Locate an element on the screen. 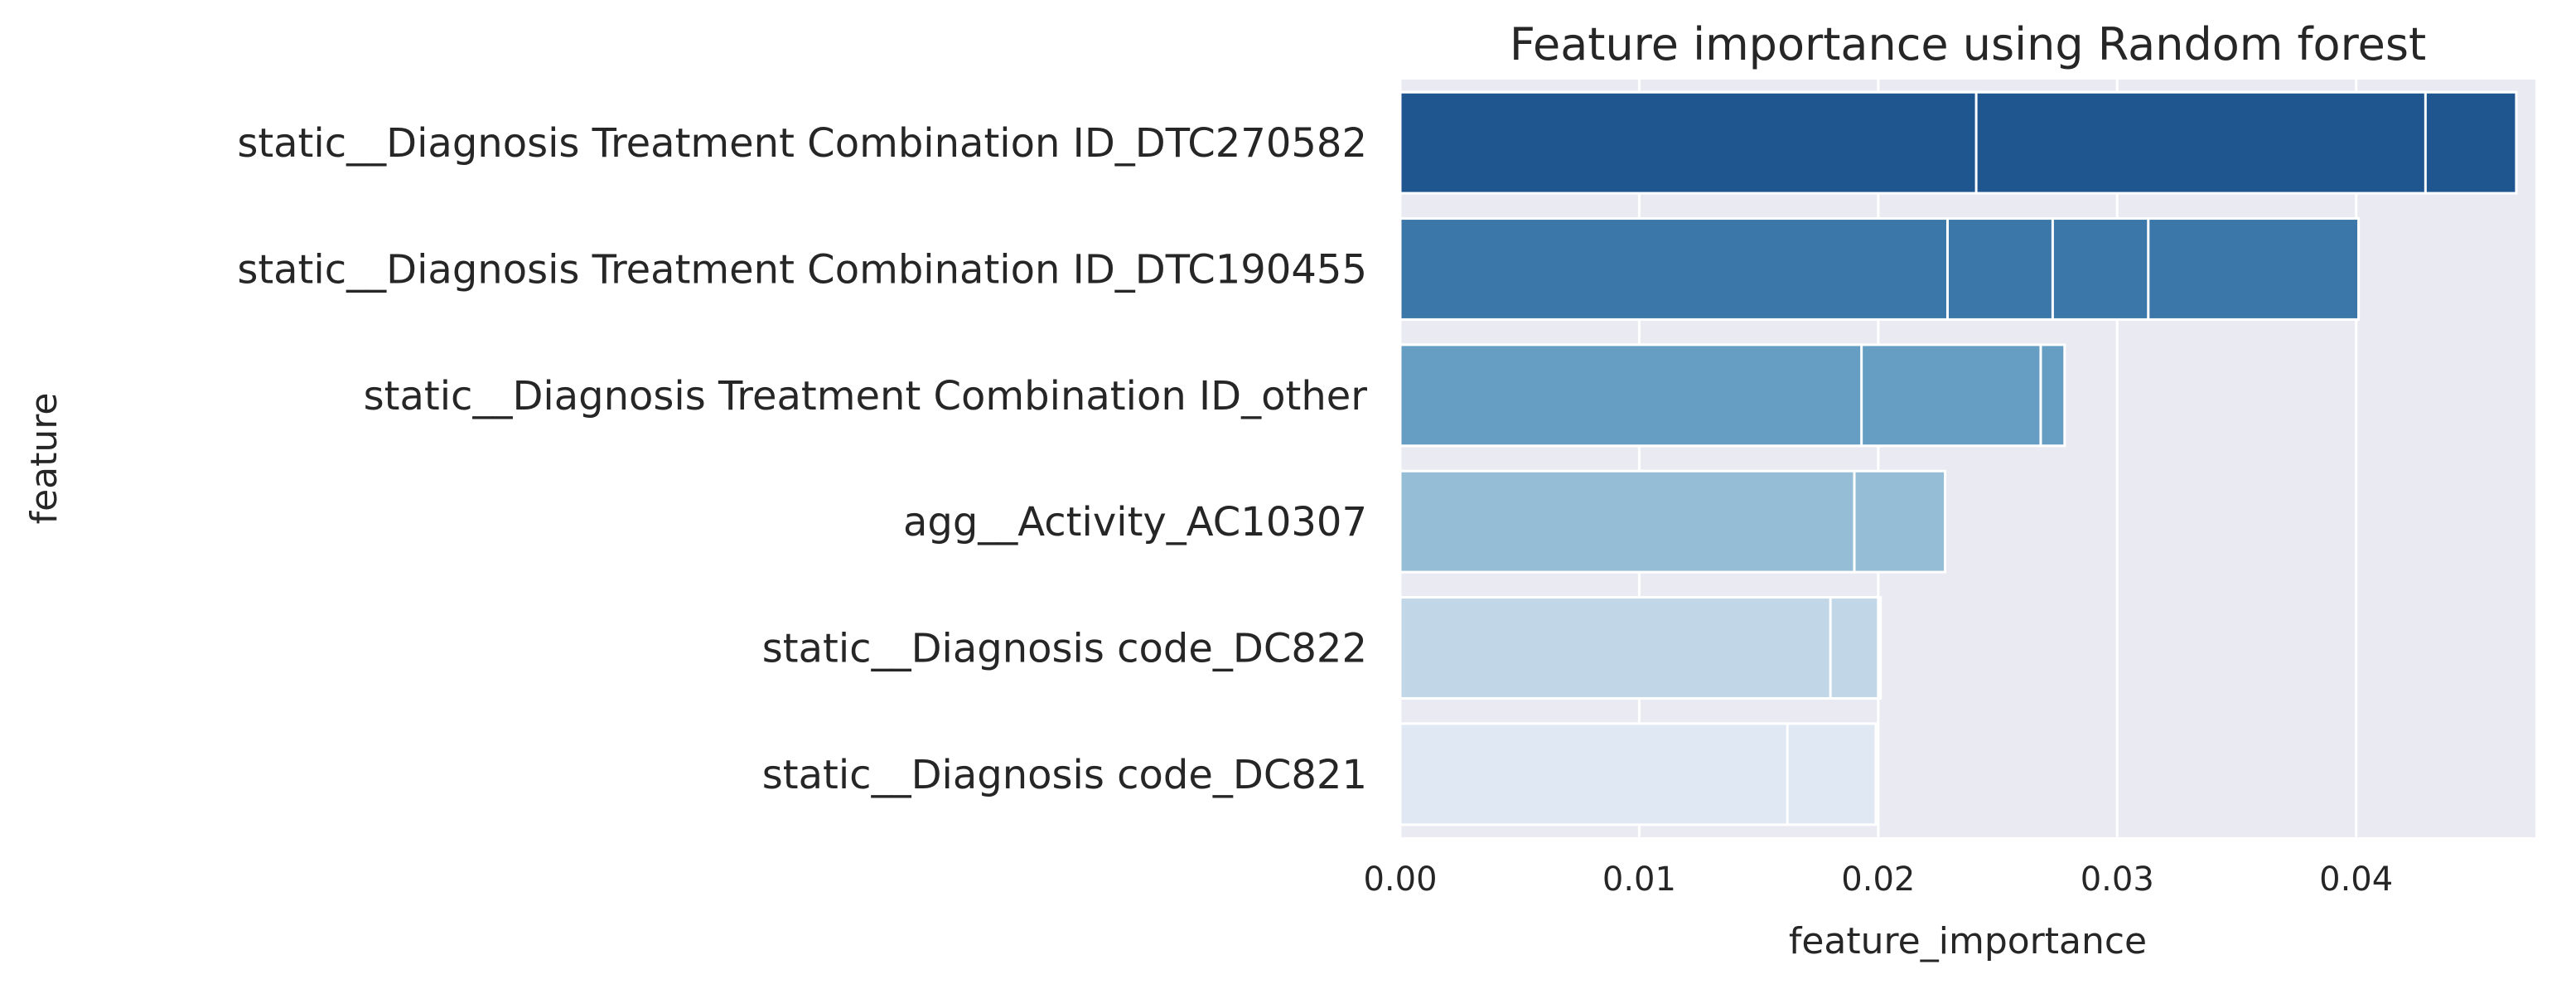  x-axis-title: feature_importance is located at coordinates (1968, 941).